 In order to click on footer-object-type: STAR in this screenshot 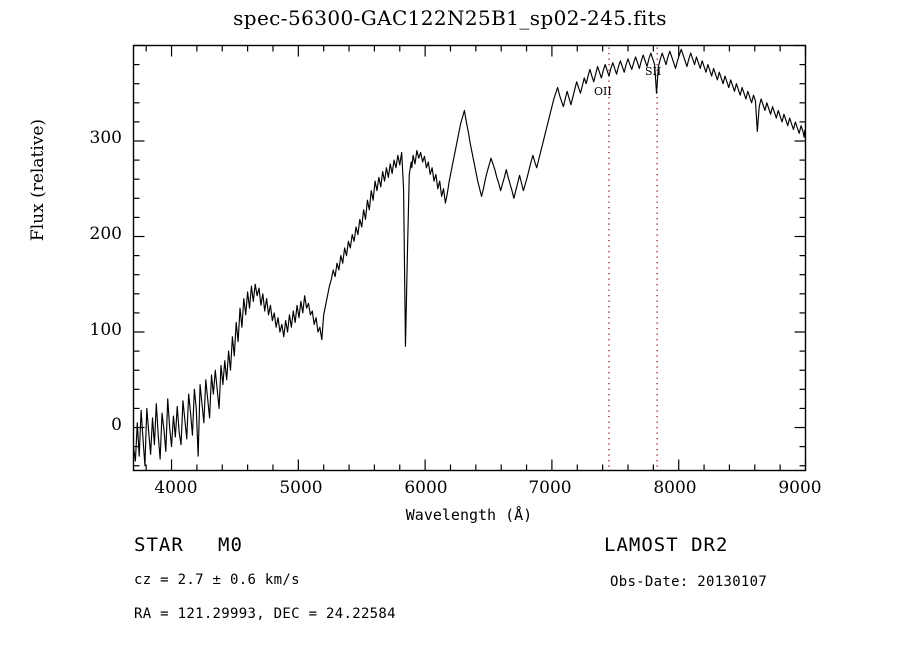, I will do `click(159, 545)`.